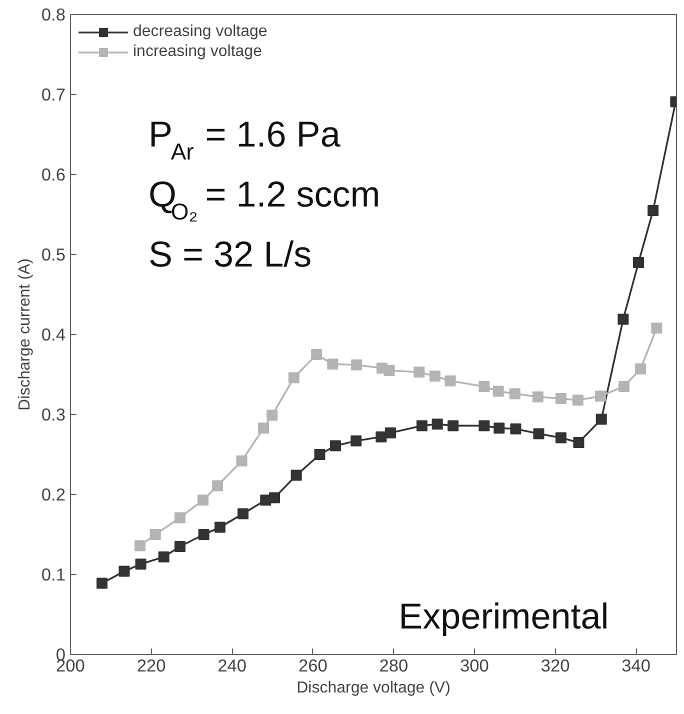 The width and height of the screenshot is (684, 714). What do you see at coordinates (636, 666) in the screenshot?
I see `x-tick-label: 340` at bounding box center [636, 666].